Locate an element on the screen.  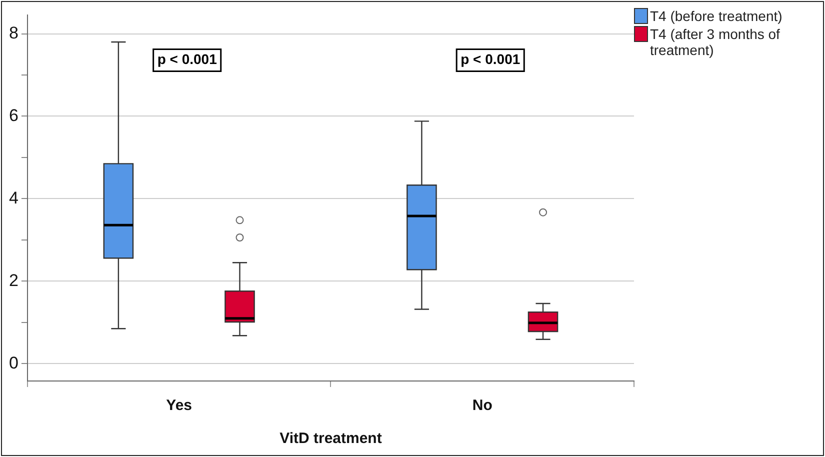
legend-label: T4 (after 3 months of treatment) is located at coordinates (715, 42).